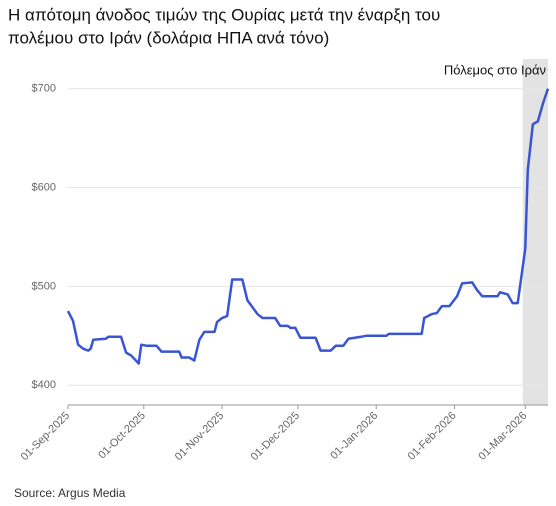 The height and width of the screenshot is (506, 556). What do you see at coordinates (199, 436) in the screenshot?
I see `x-tick-label: 01-Nov-2025` at bounding box center [199, 436].